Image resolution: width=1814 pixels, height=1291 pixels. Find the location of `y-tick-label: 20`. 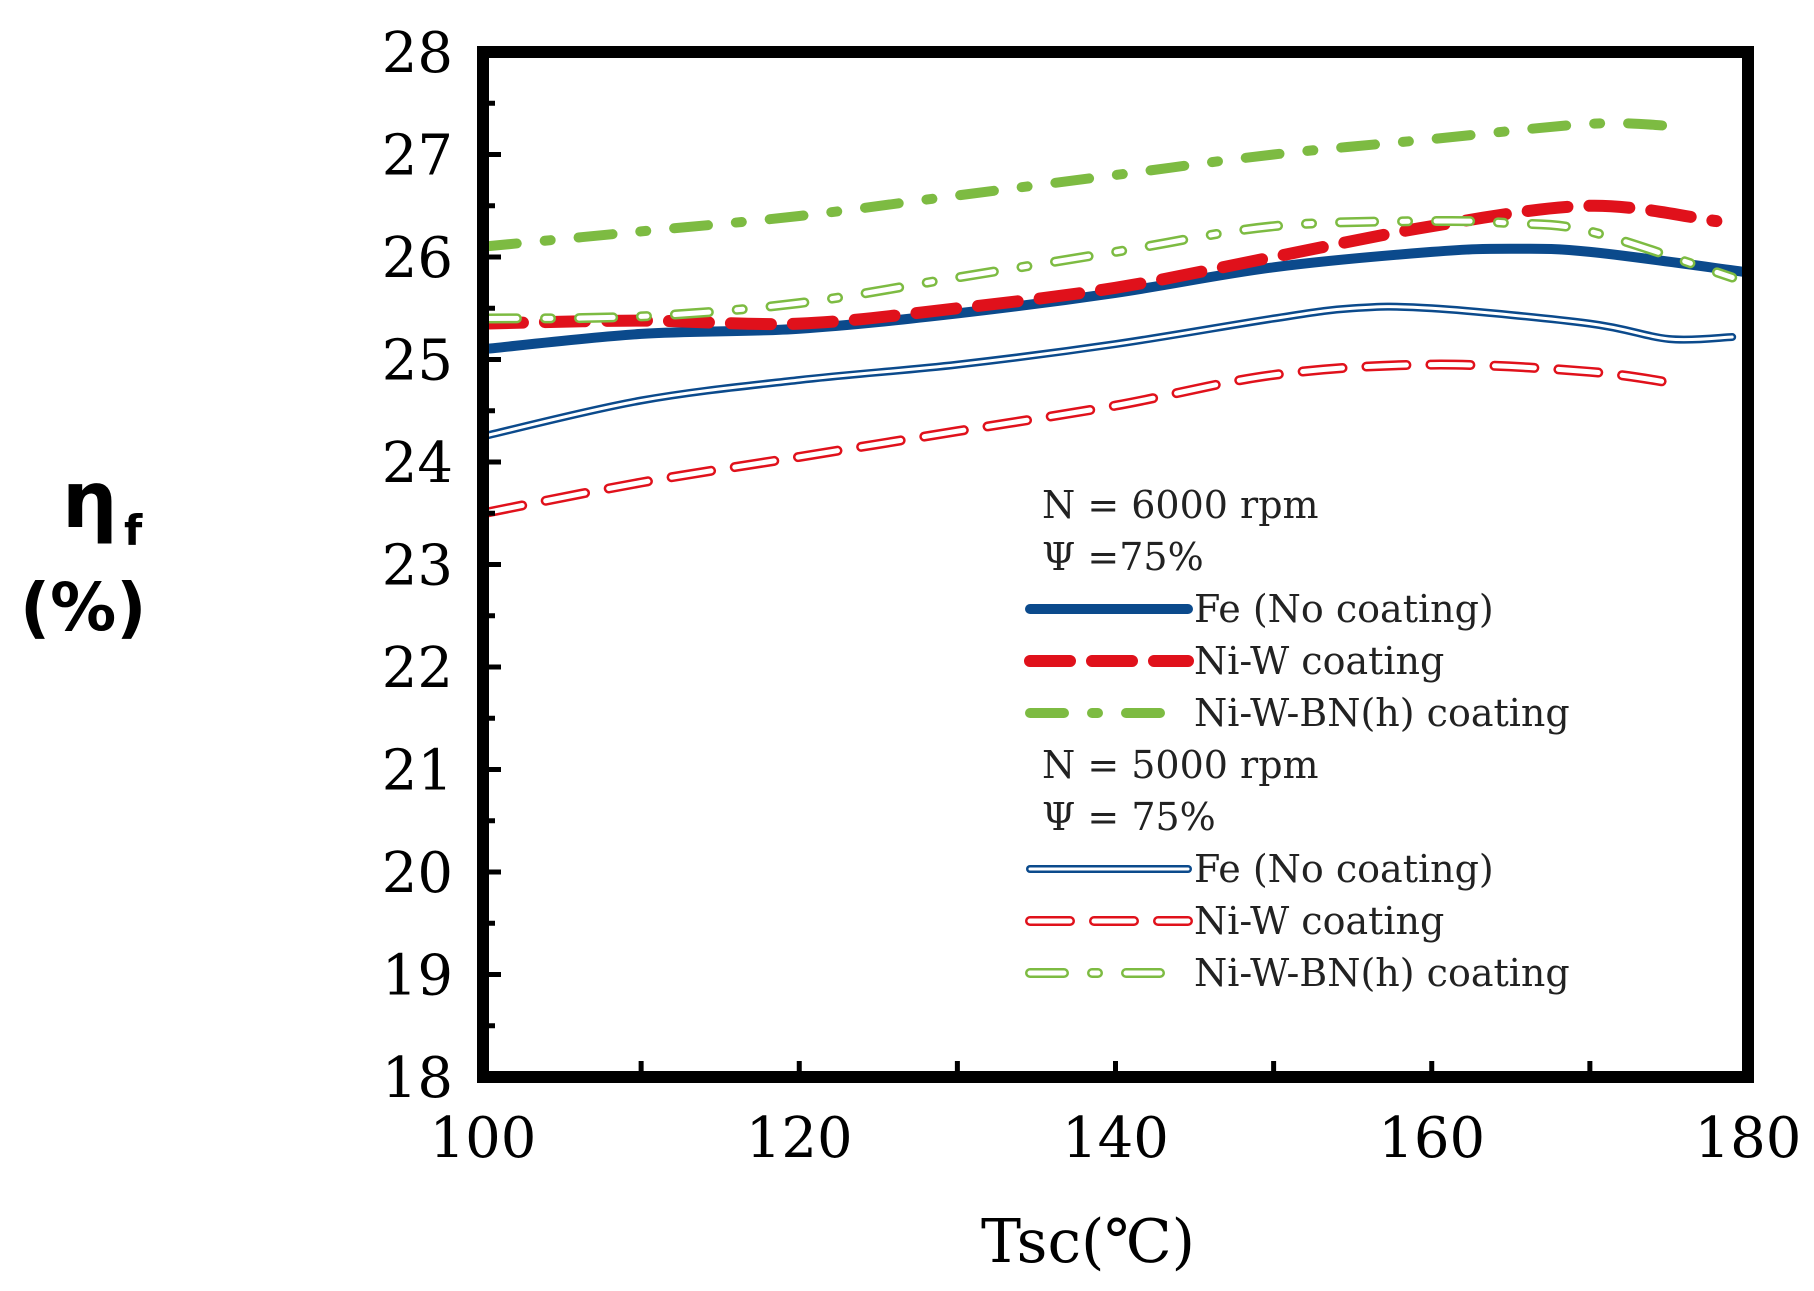

y-tick-label: 20 is located at coordinates (417, 873).